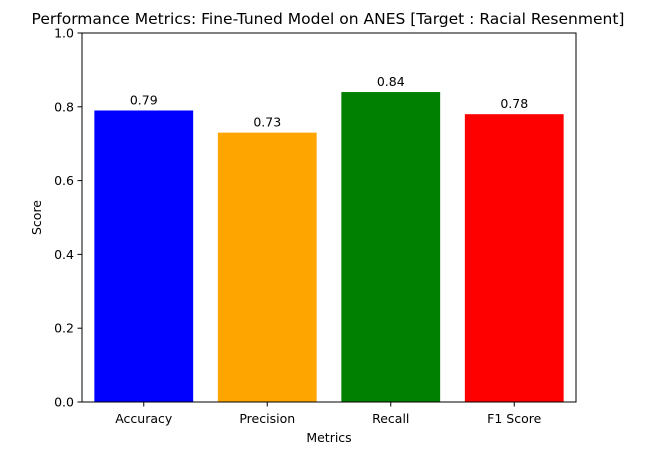 Image resolution: width=656 pixels, height=459 pixels. Describe the element at coordinates (329, 102) in the screenshot. I see `value-labels-layer: 0.79 0.73 0.84 0.78` at that location.